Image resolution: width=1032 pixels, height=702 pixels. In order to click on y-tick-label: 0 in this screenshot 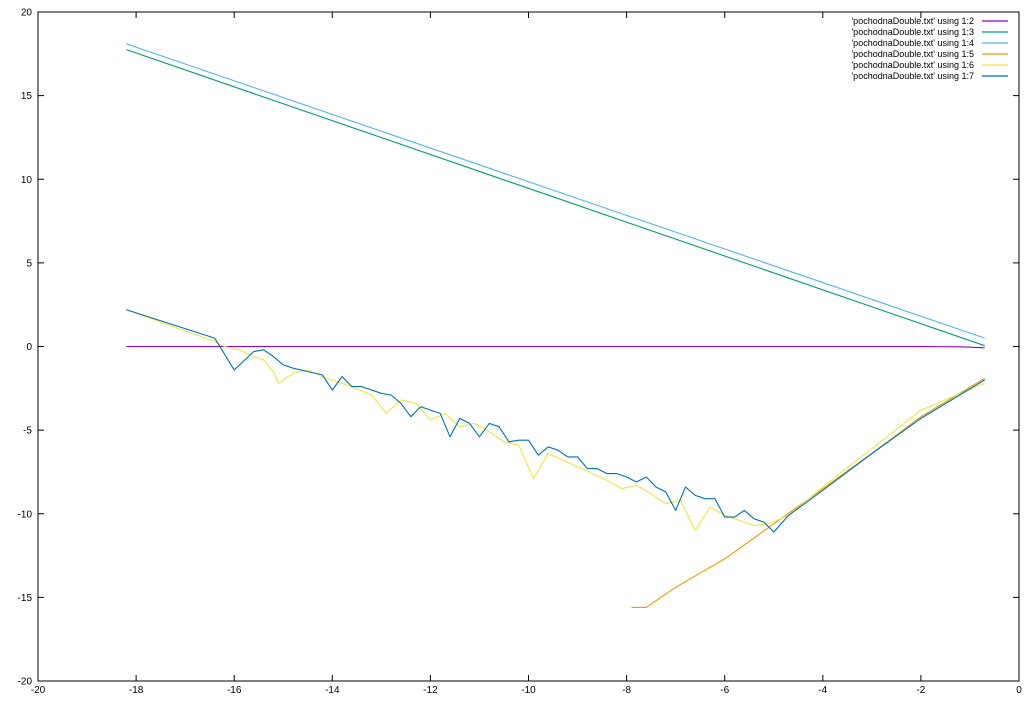, I will do `click(29, 347)`.